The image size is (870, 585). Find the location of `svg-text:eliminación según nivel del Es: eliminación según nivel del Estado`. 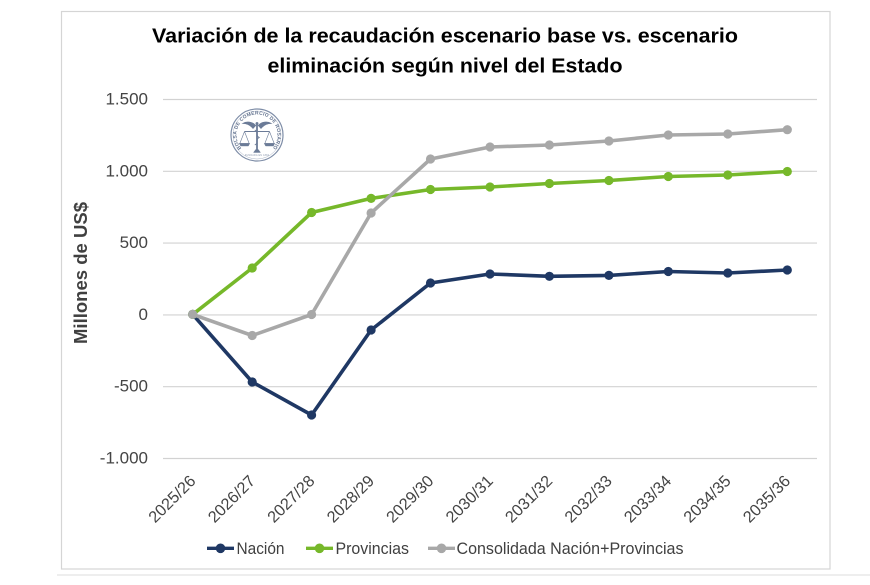

svg-text:eliminación según nivel del Es: eliminación según nivel del Estado is located at coordinates (445, 67).